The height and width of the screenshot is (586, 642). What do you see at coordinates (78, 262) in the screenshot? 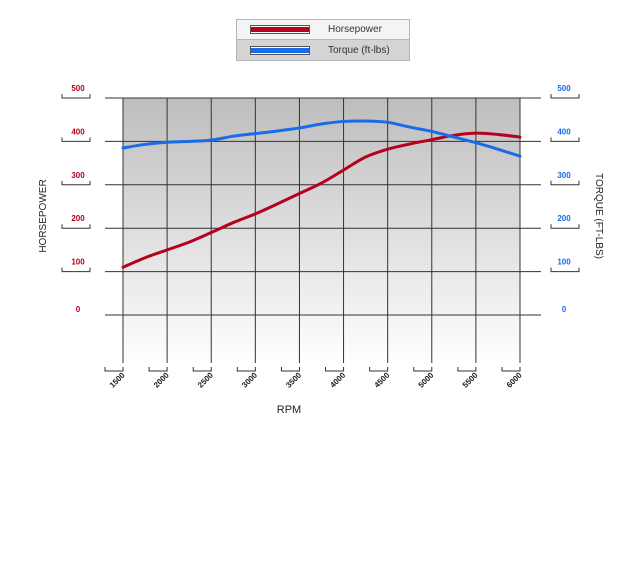
I see `left-tick-label: 100` at bounding box center [78, 262].